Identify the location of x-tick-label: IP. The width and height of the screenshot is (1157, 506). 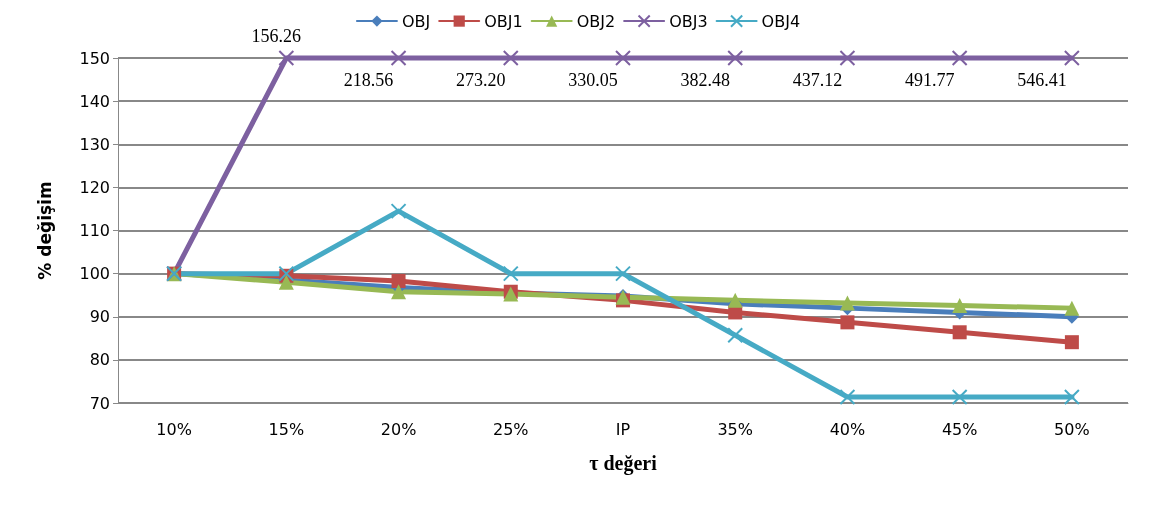
(623, 429).